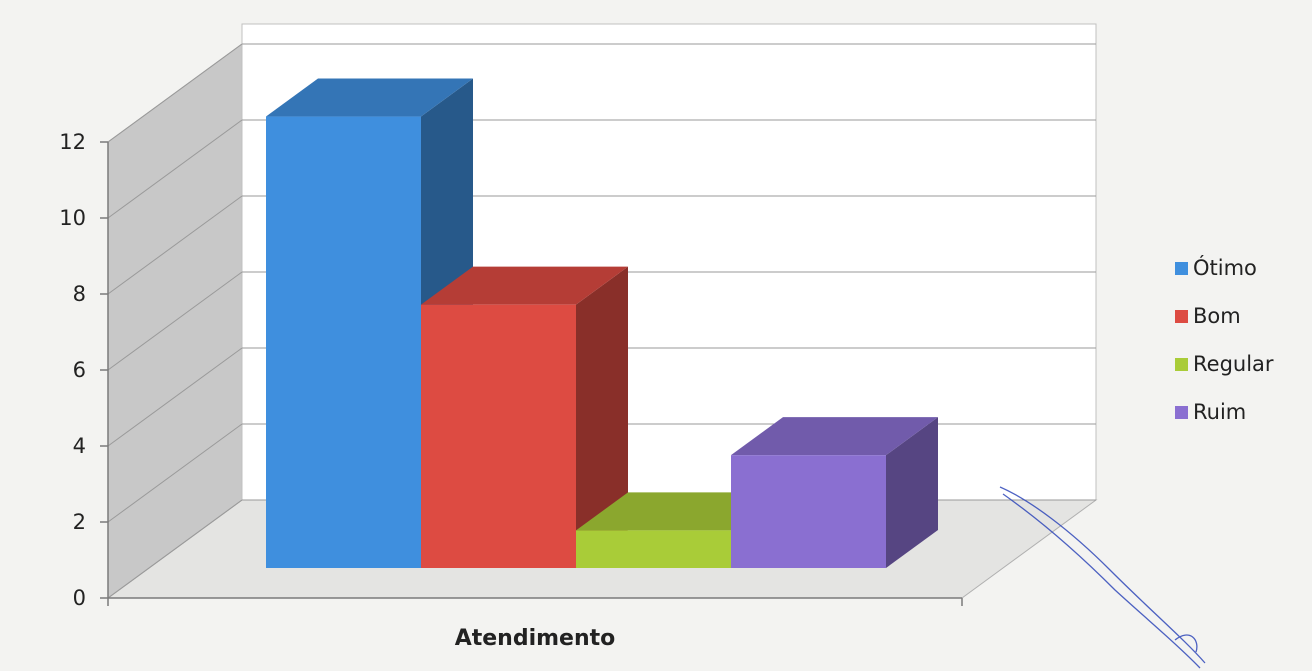  What do you see at coordinates (1224, 339) in the screenshot?
I see `legend: Ótimo Bom Regular Ruim` at bounding box center [1224, 339].